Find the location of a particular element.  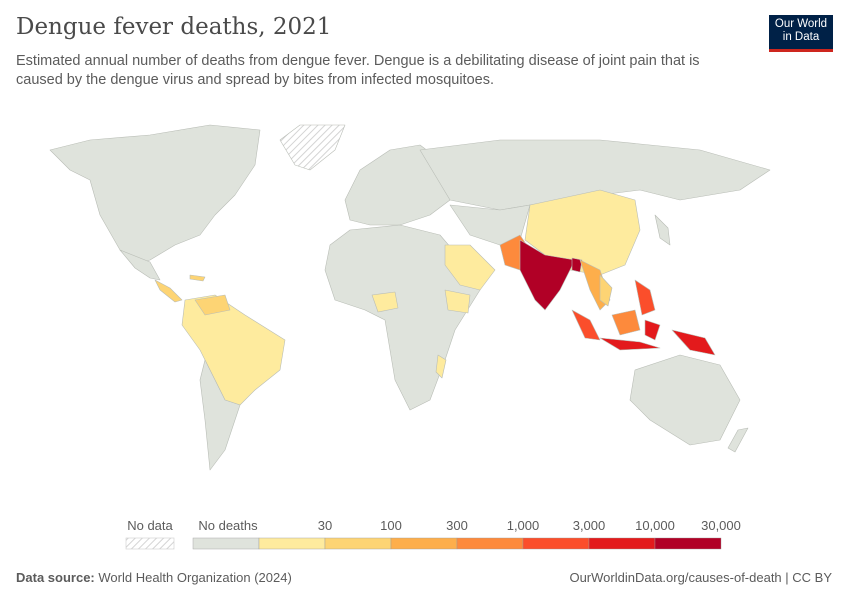

legend-no-data-swatch is located at coordinates (150, 543).